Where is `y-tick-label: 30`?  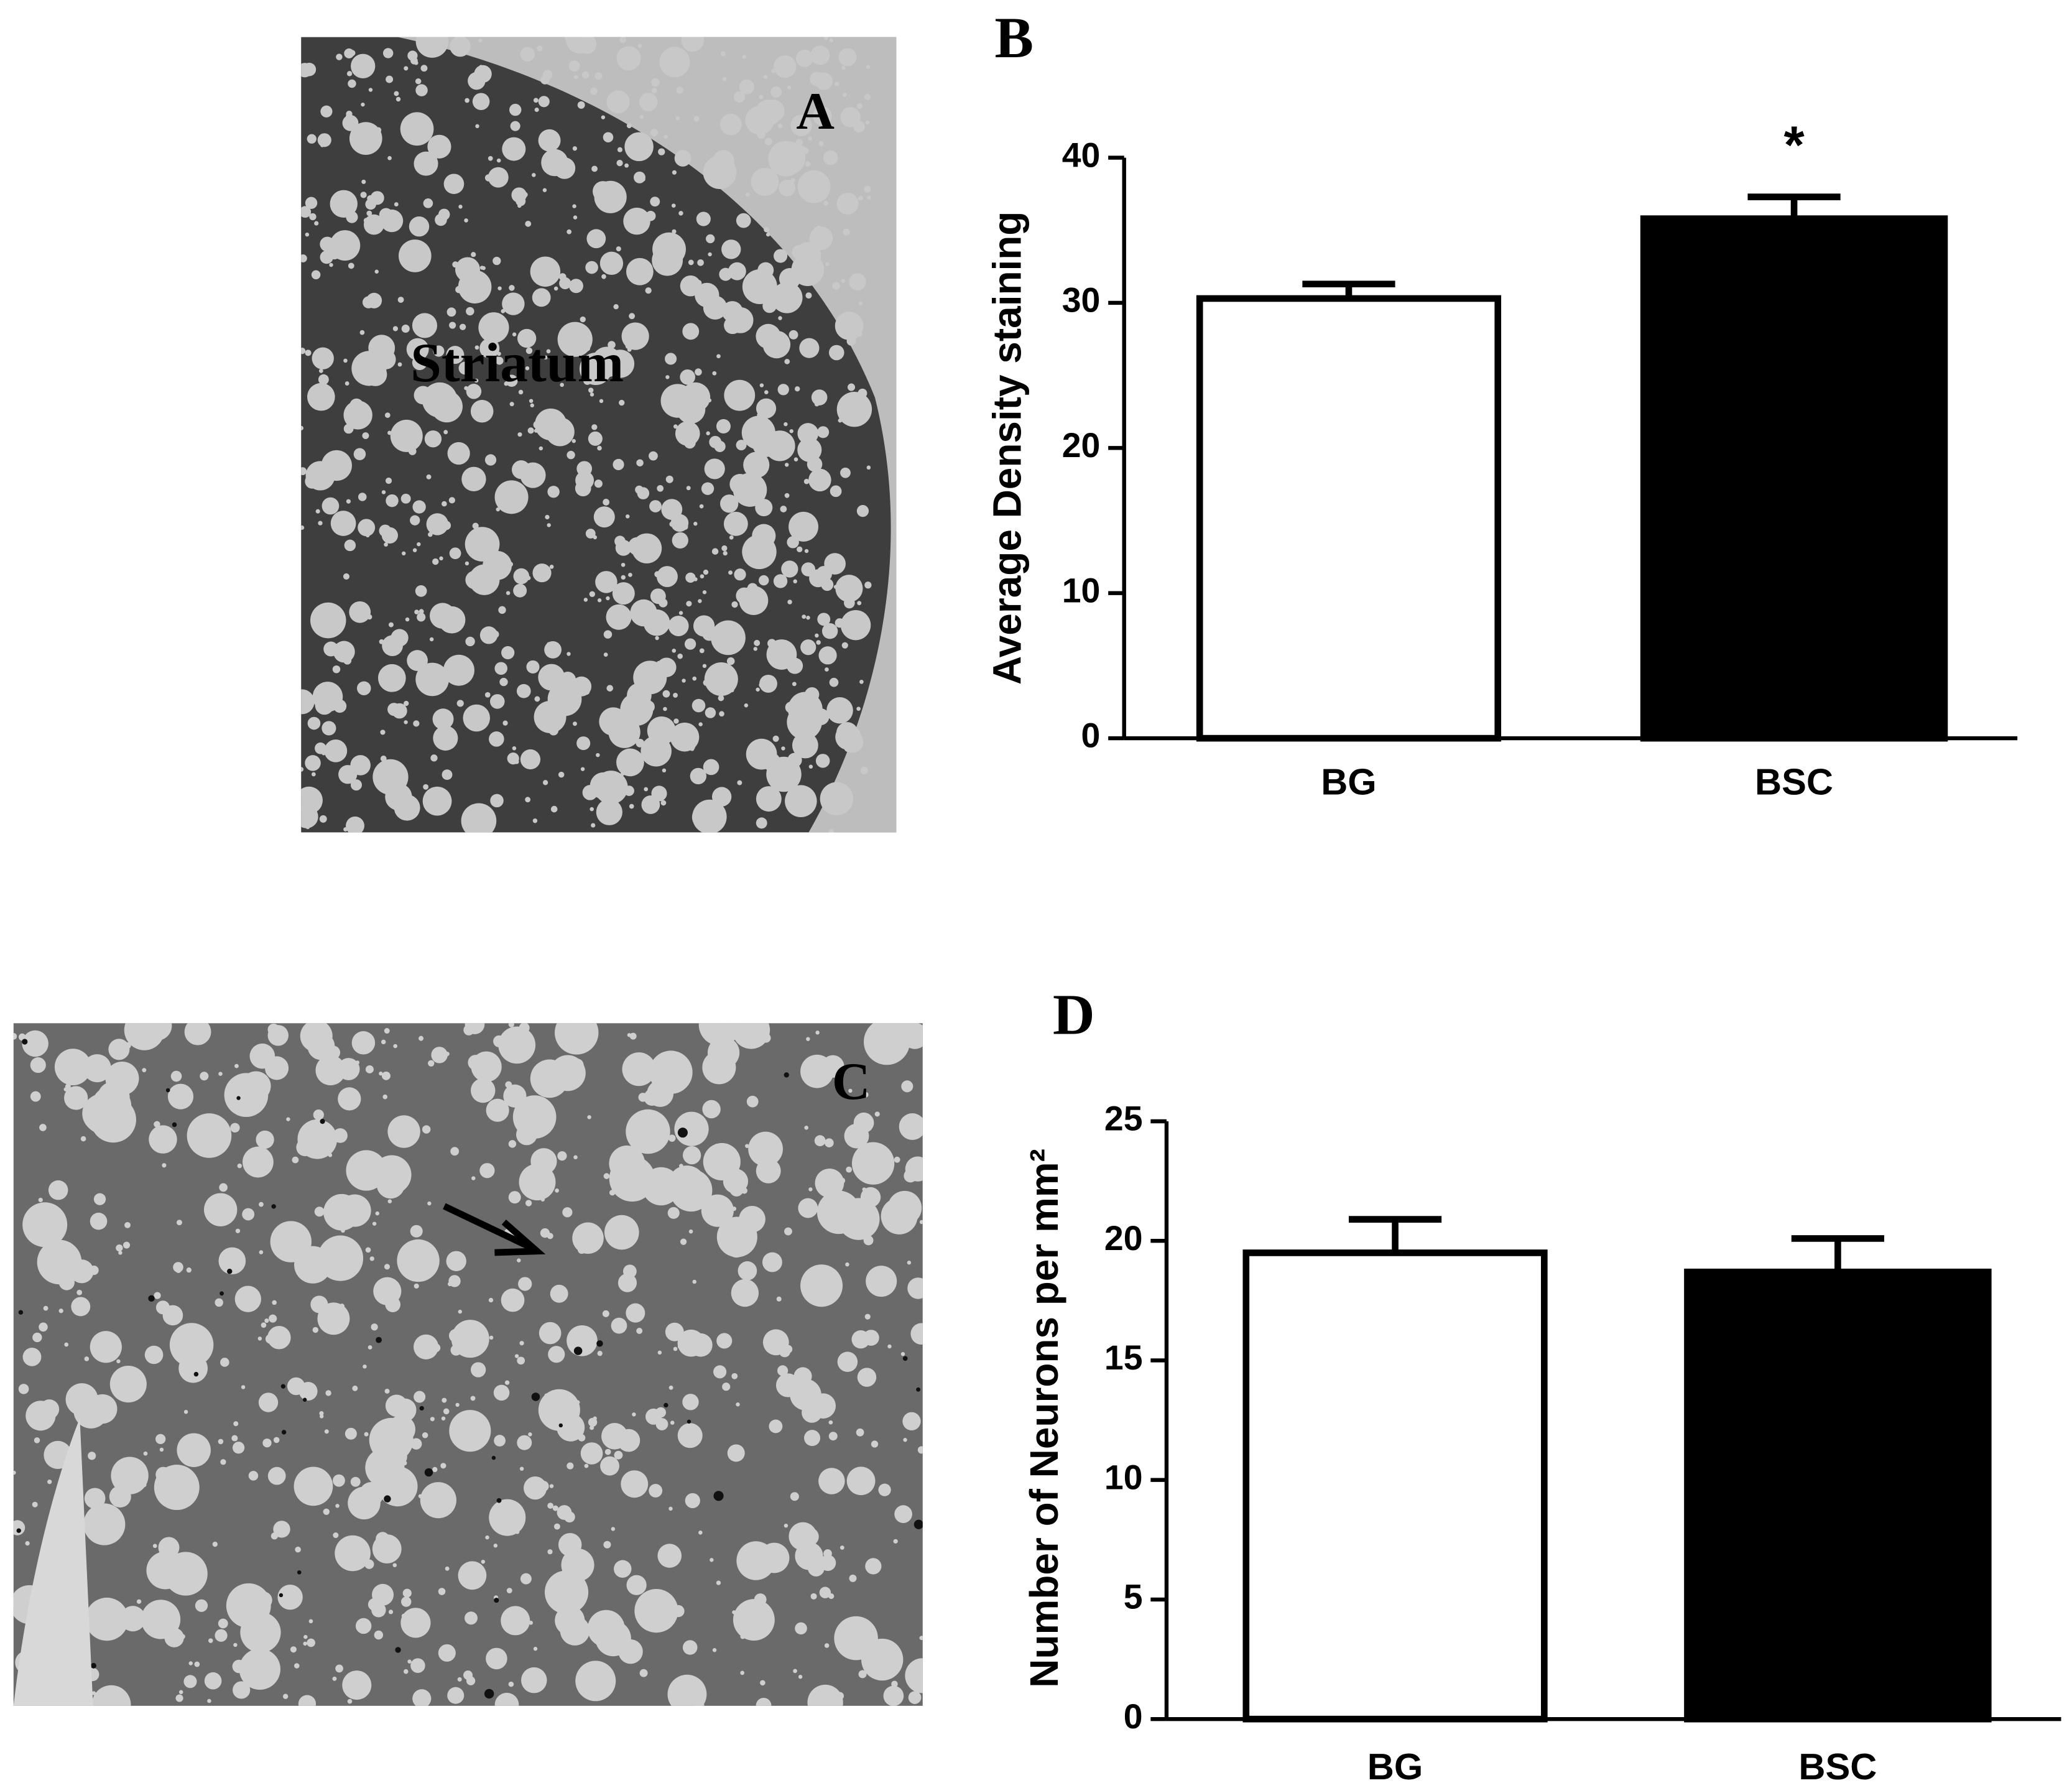
y-tick-label: 30 is located at coordinates (1081, 300).